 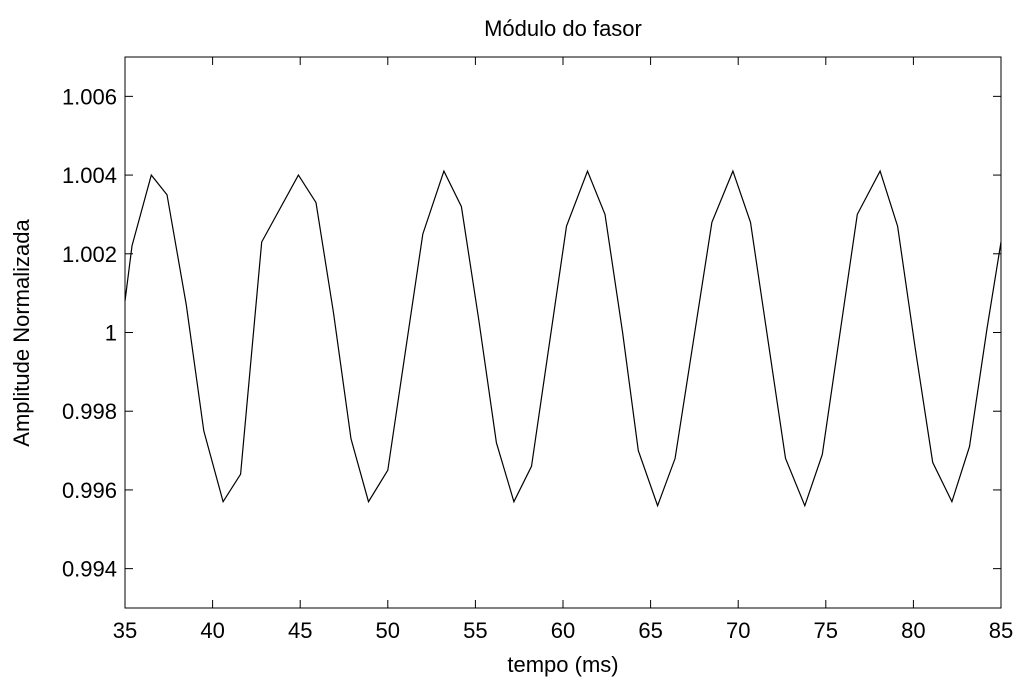 What do you see at coordinates (475, 630) in the screenshot?
I see `x-tick-label: 55` at bounding box center [475, 630].